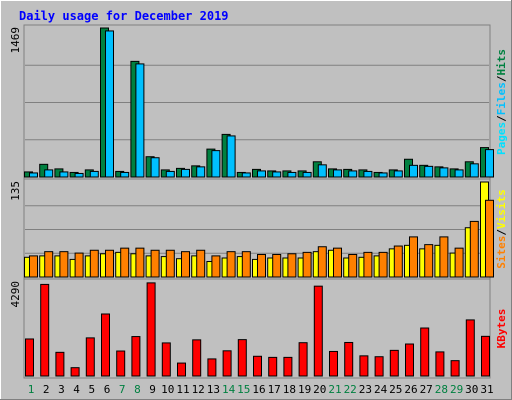 This screenshot has height=400, width=512. Describe the element at coordinates (182, 389) in the screenshot. I see `day-label-11: 11` at that location.